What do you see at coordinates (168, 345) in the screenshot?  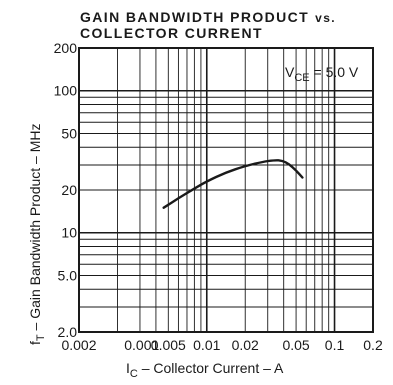 I see `x-tick-label: 0.005` at bounding box center [168, 345].